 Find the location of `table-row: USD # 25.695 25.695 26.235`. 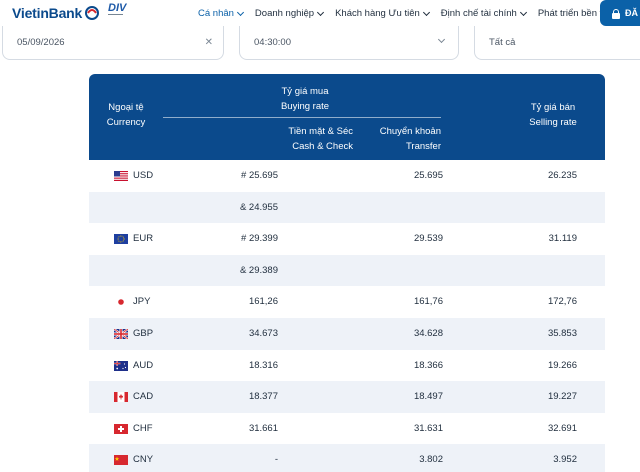

table-row: USD # 25.695 25.695 26.235 is located at coordinates (347, 176).